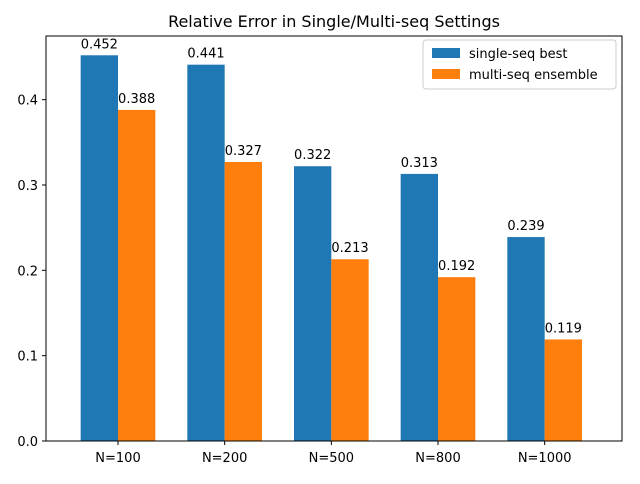 Image resolution: width=640 pixels, height=484 pixels. I want to click on data-label: 0.192, so click(456, 266).